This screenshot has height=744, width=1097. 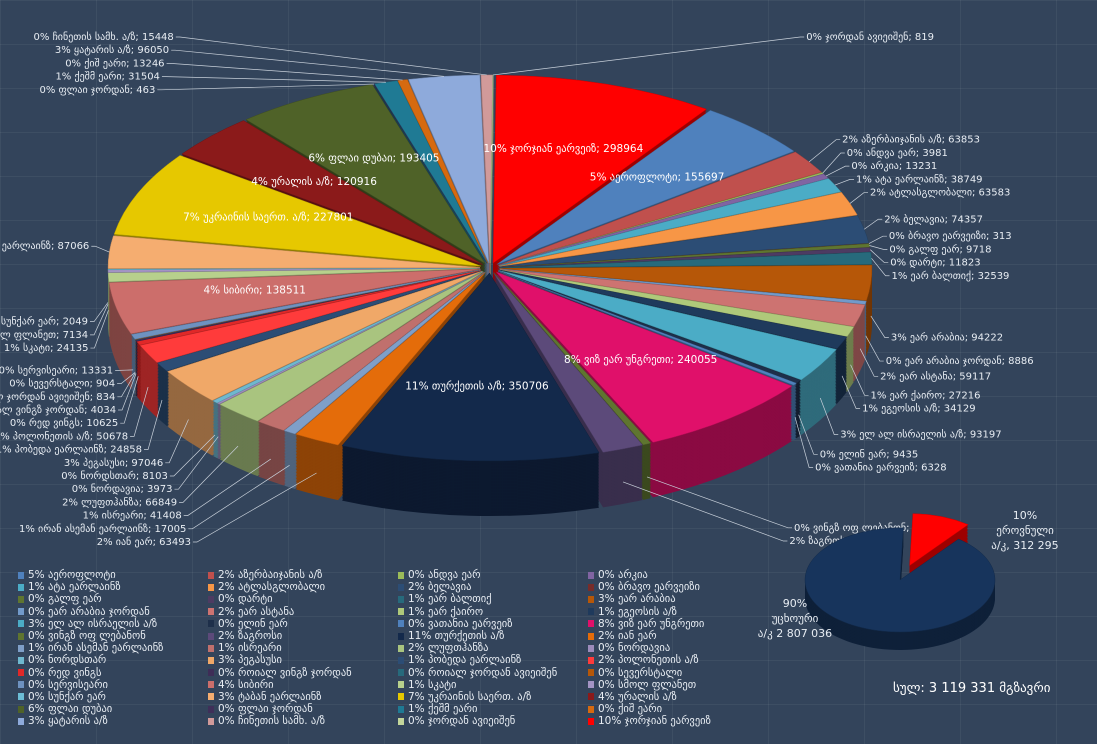 I want to click on legend-label: 1% ირან ასემან ეარლაინზ, so click(x=96, y=648).